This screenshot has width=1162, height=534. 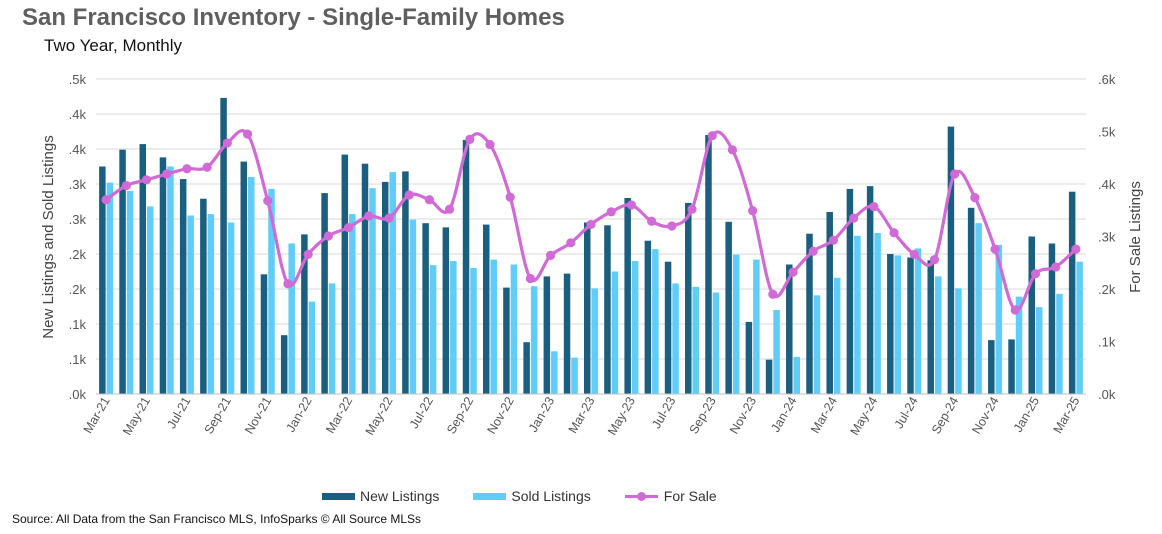 What do you see at coordinates (78, 219) in the screenshot?
I see `y-tick-label: .3k` at bounding box center [78, 219].